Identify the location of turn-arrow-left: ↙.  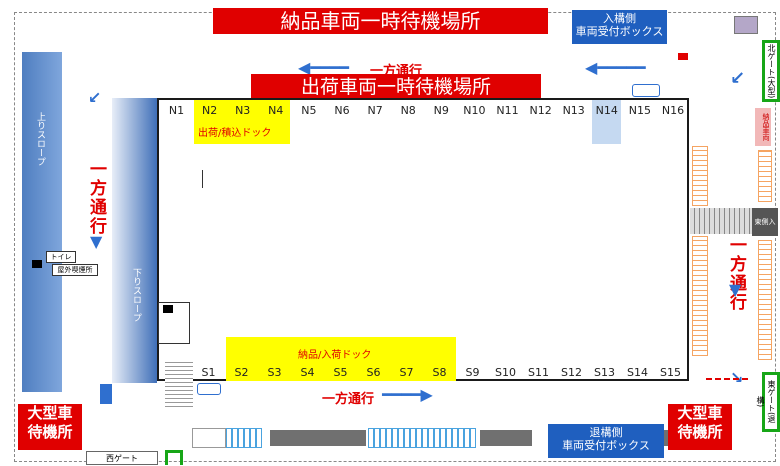
(95, 97).